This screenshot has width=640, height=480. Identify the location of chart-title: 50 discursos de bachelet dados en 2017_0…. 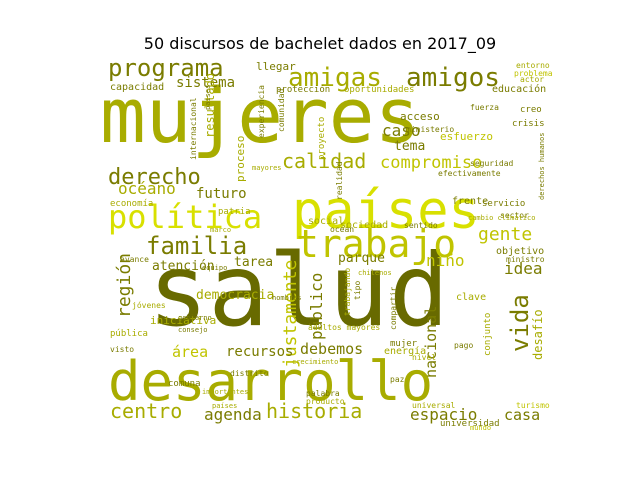
(320, 43).